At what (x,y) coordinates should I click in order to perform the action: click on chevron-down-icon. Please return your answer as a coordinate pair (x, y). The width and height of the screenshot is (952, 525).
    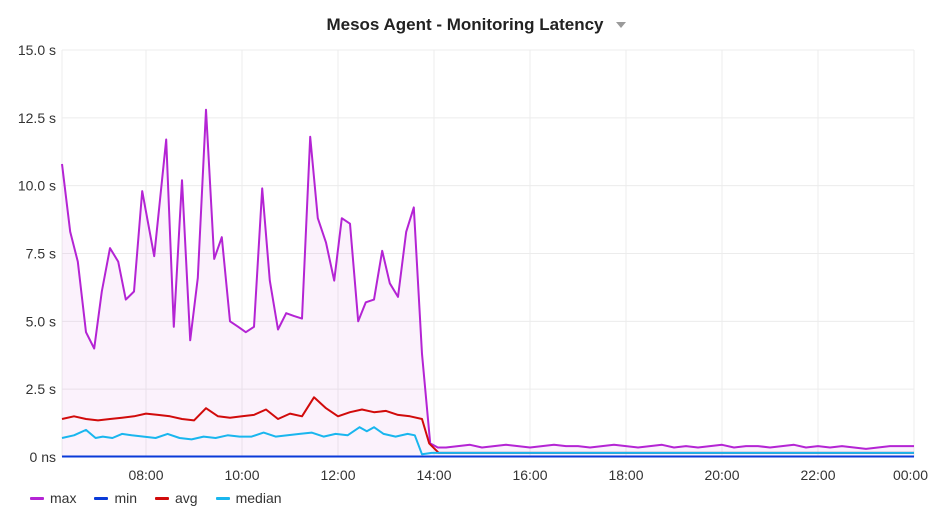
    Looking at the image, I should click on (620, 25).